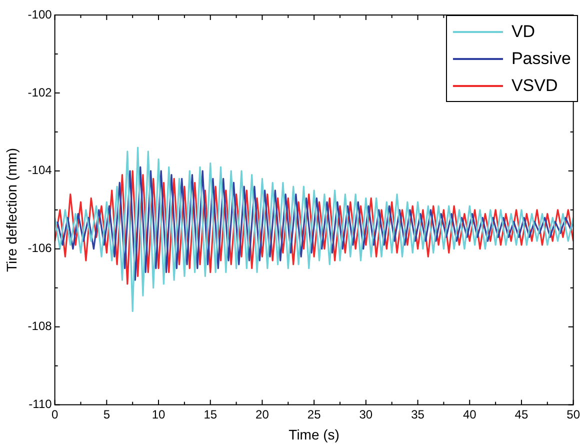  I want to click on x-tick-label: 30, so click(366, 414).